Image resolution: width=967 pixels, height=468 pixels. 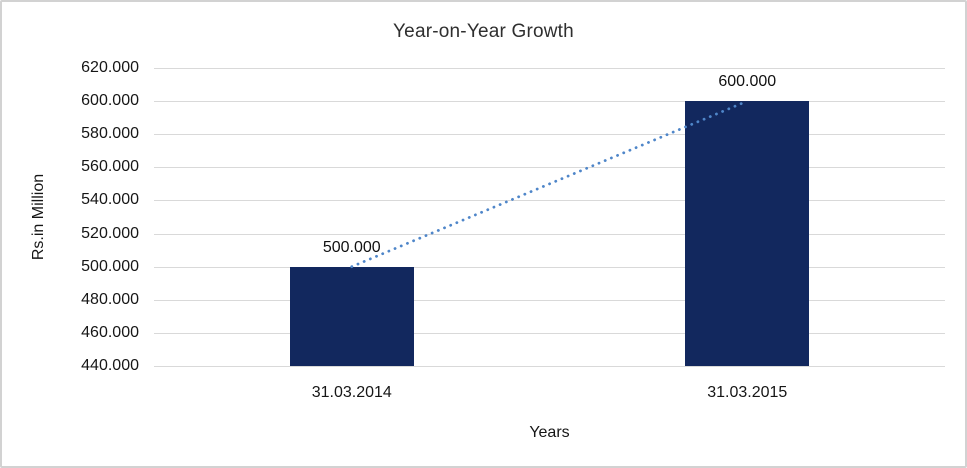 I want to click on chart-title: Year-on-Year Growth, so click(x=483, y=31).